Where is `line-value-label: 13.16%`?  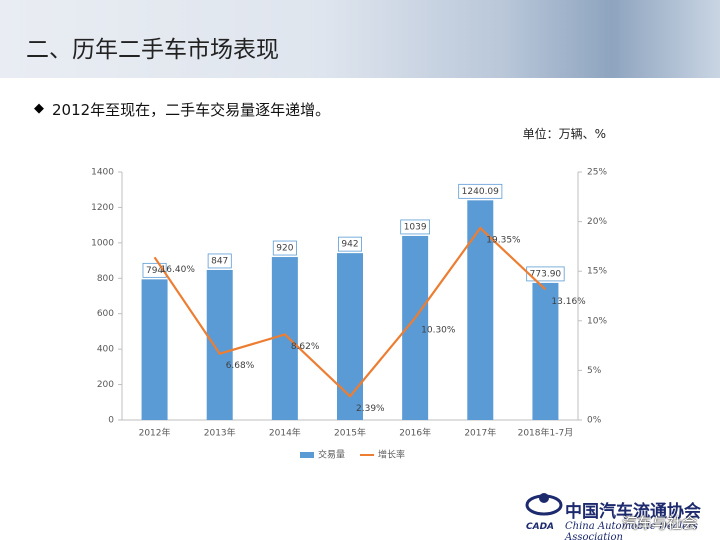 line-value-label: 13.16% is located at coordinates (568, 302).